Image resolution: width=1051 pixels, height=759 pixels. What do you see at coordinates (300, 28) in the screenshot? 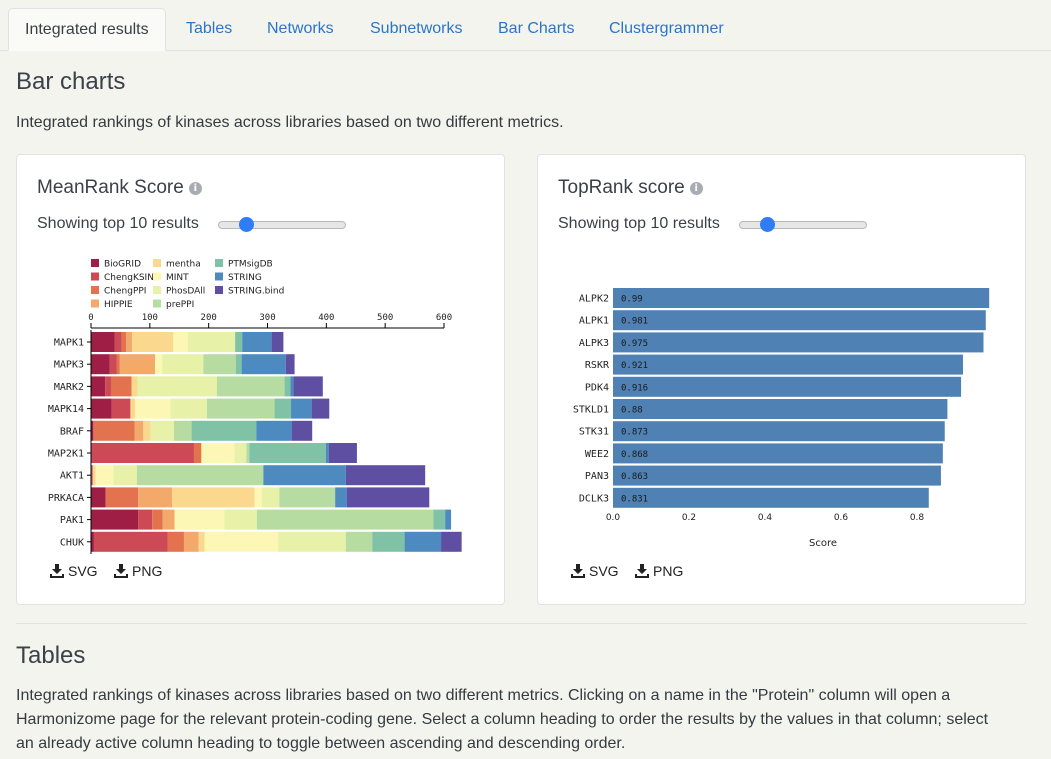
I see `tab-networks: Networks` at bounding box center [300, 28].